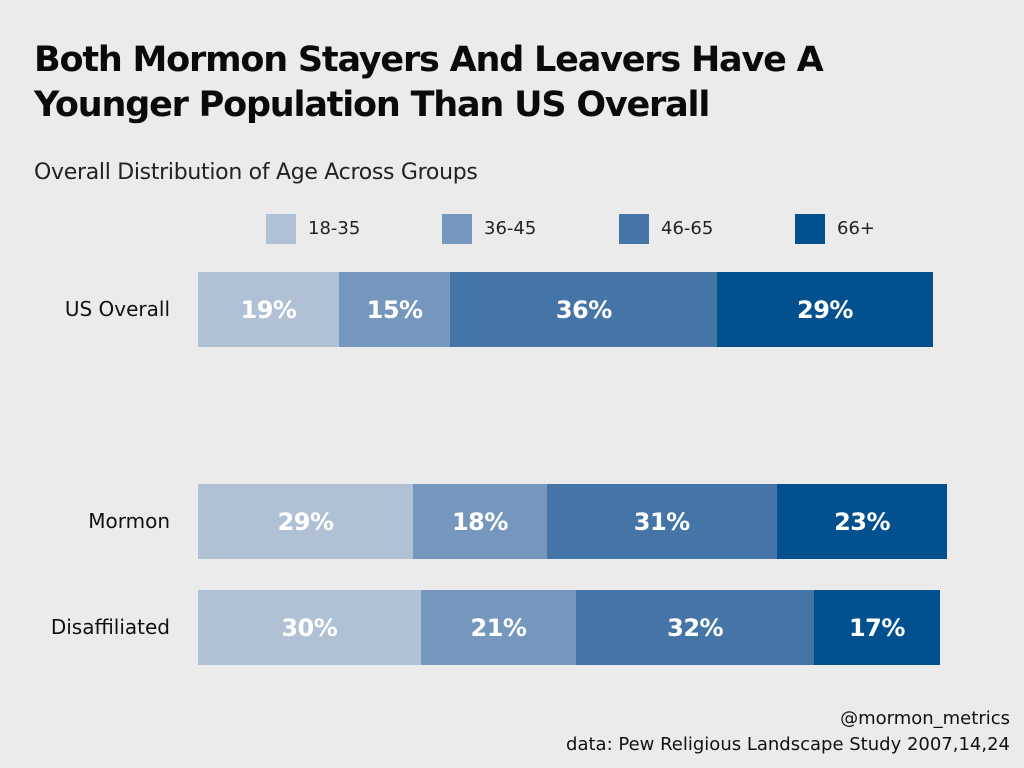 The height and width of the screenshot is (768, 1024). I want to click on data-label: 30%, so click(309, 627).